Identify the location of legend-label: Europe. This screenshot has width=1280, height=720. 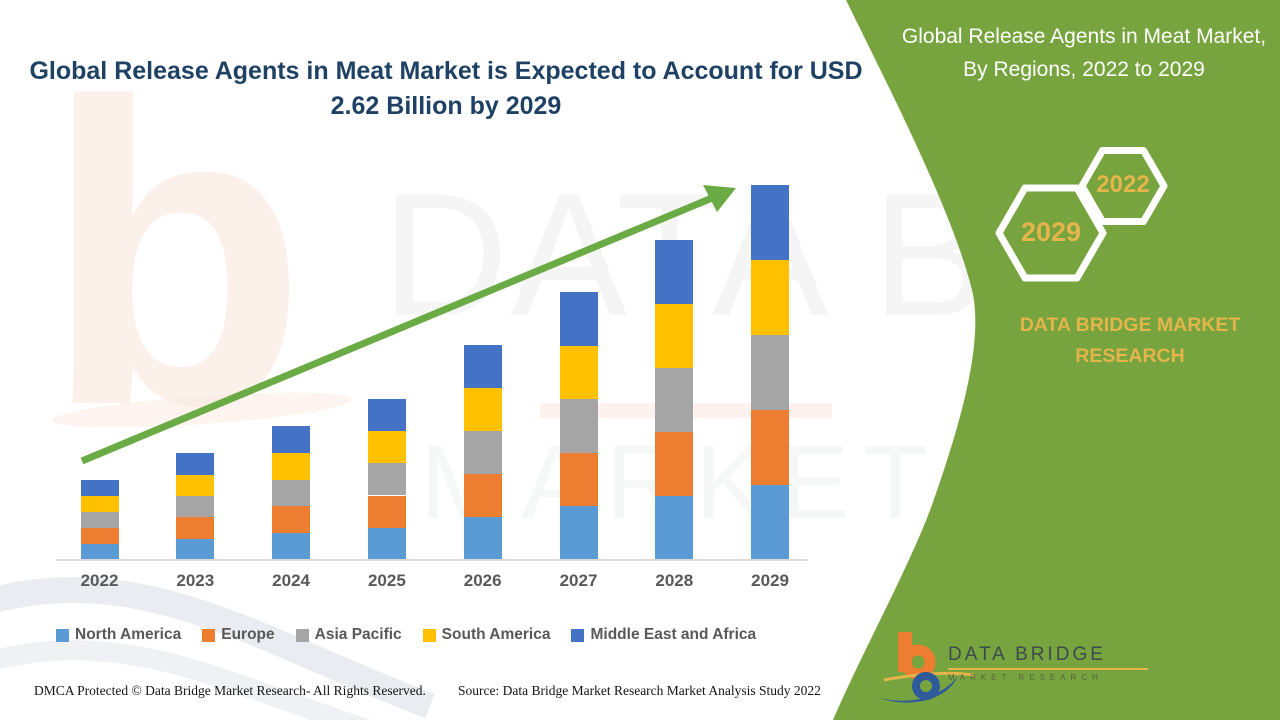
(248, 634).